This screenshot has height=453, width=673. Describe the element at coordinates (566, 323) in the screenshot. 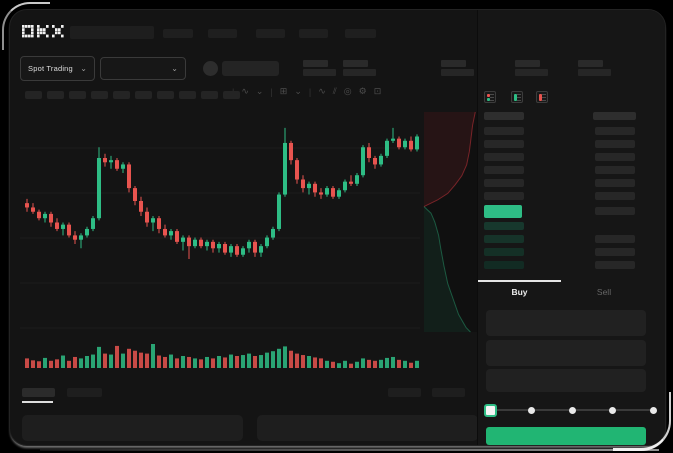

I see `order-price-field` at that location.